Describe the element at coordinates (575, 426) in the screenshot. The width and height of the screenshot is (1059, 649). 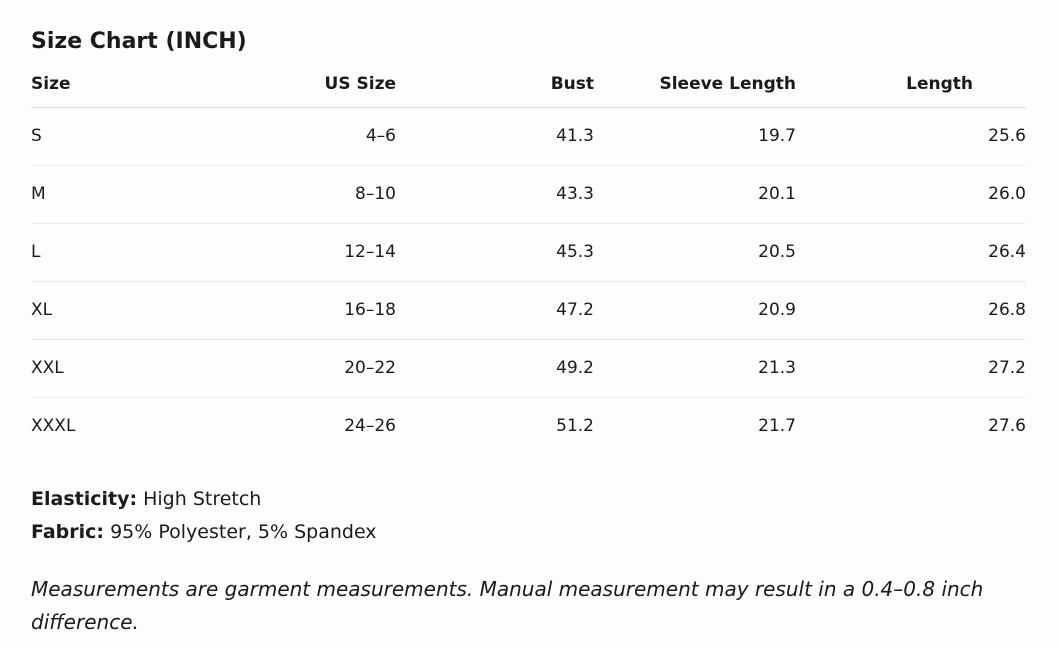
I see `table-cell: 51.2` at that location.